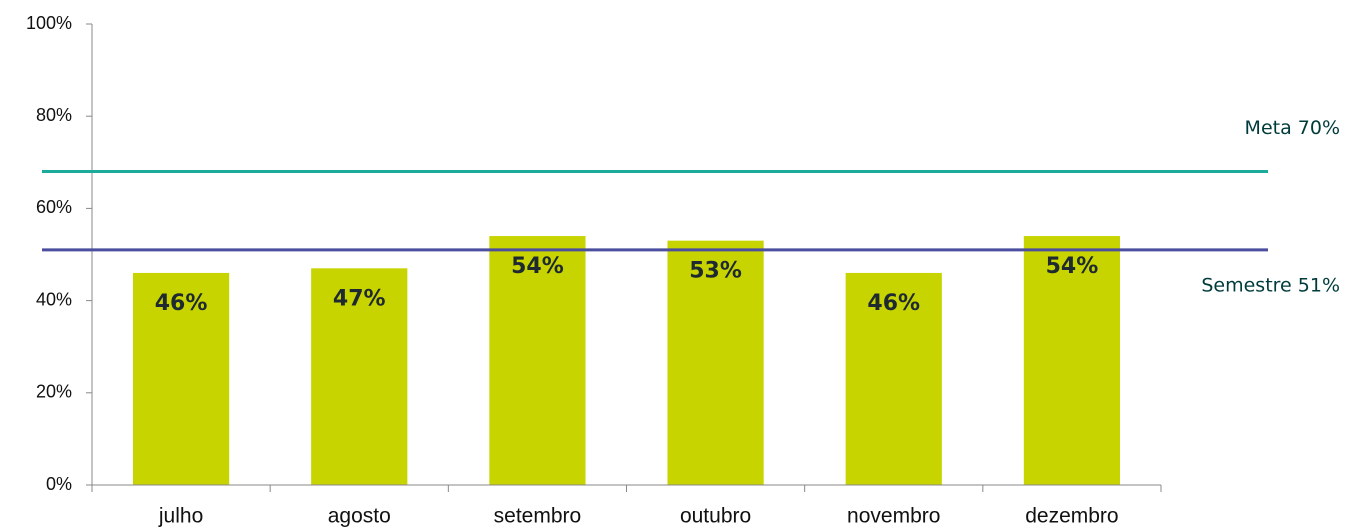 This screenshot has width=1345, height=529. What do you see at coordinates (538, 516) in the screenshot?
I see `x-tick-label: setembro` at bounding box center [538, 516].